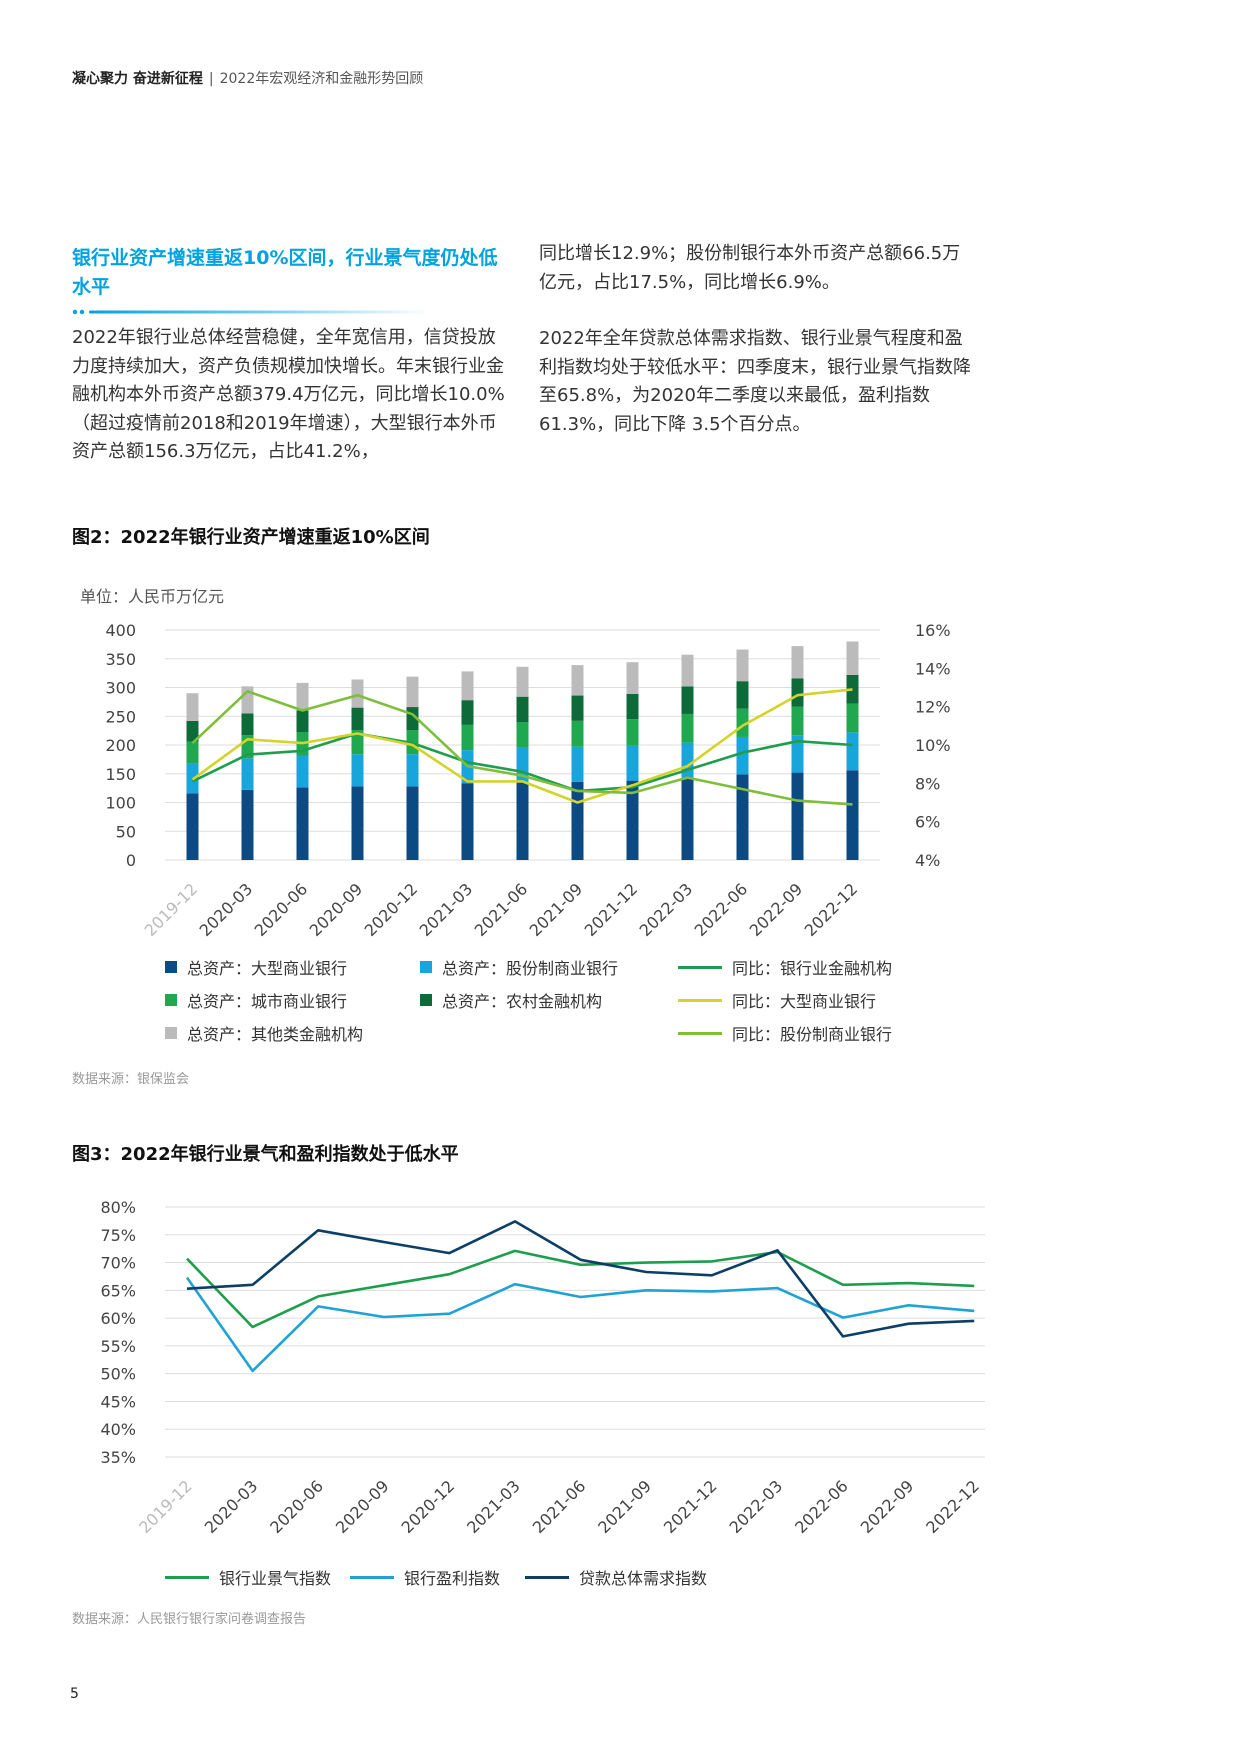 The image size is (1240, 1753). Describe the element at coordinates (321, 79) in the screenshot. I see `header-subtitle: 2022年宏观经济和金融形势回顾` at that location.